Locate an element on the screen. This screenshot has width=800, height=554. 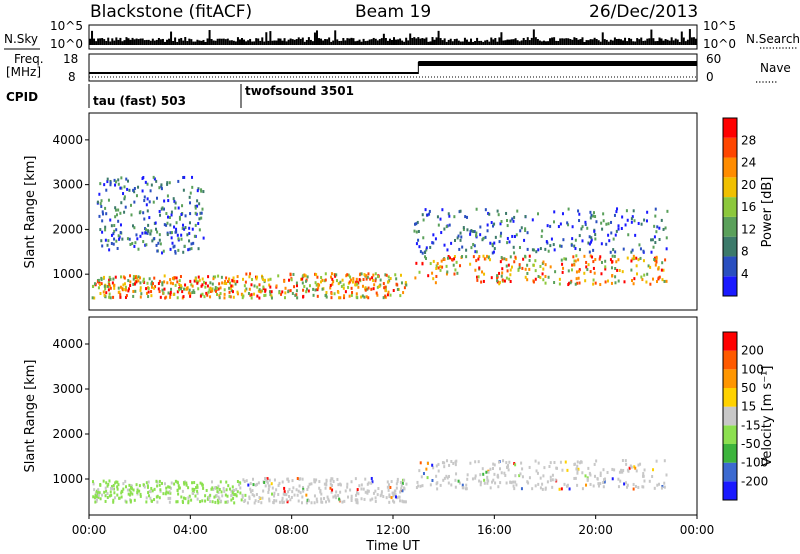
noise-trace is located at coordinates (393, 37).